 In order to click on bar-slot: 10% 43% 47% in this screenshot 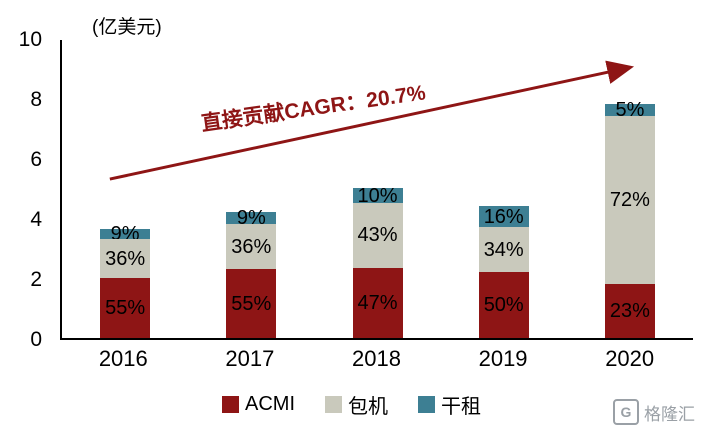, I will do `click(377, 189)`.